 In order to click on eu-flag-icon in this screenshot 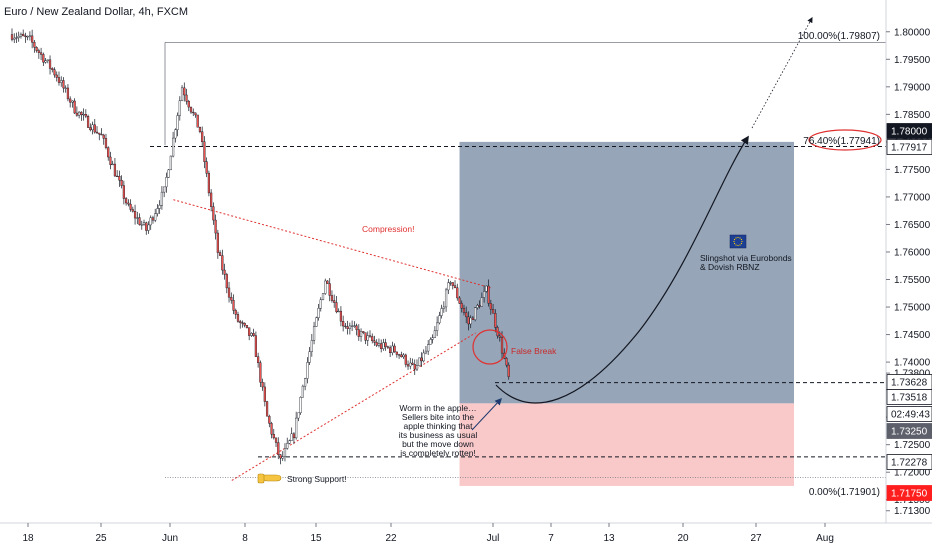, I will do `click(738, 241)`.